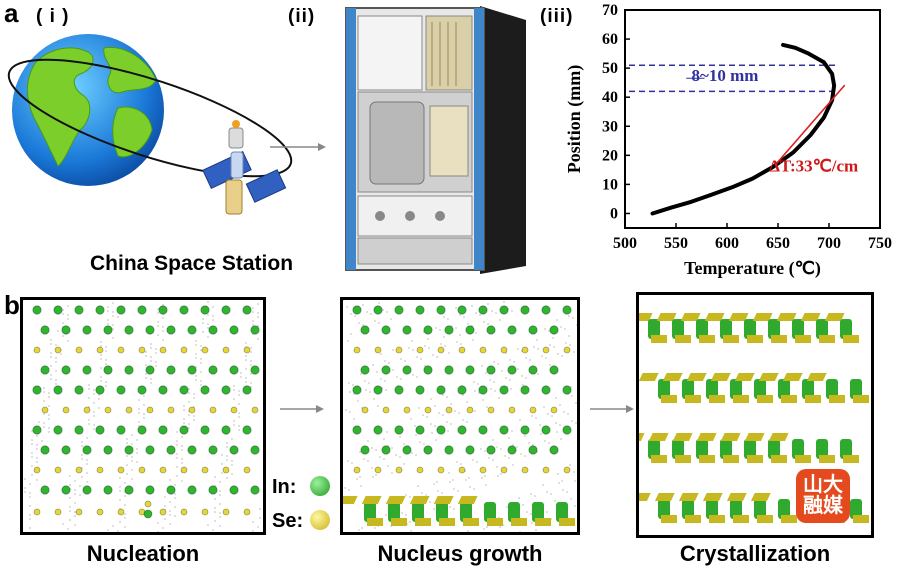 The height and width of the screenshot is (574, 900). Describe the element at coordinates (752, 119) in the screenshot. I see `plot-frame` at that location.